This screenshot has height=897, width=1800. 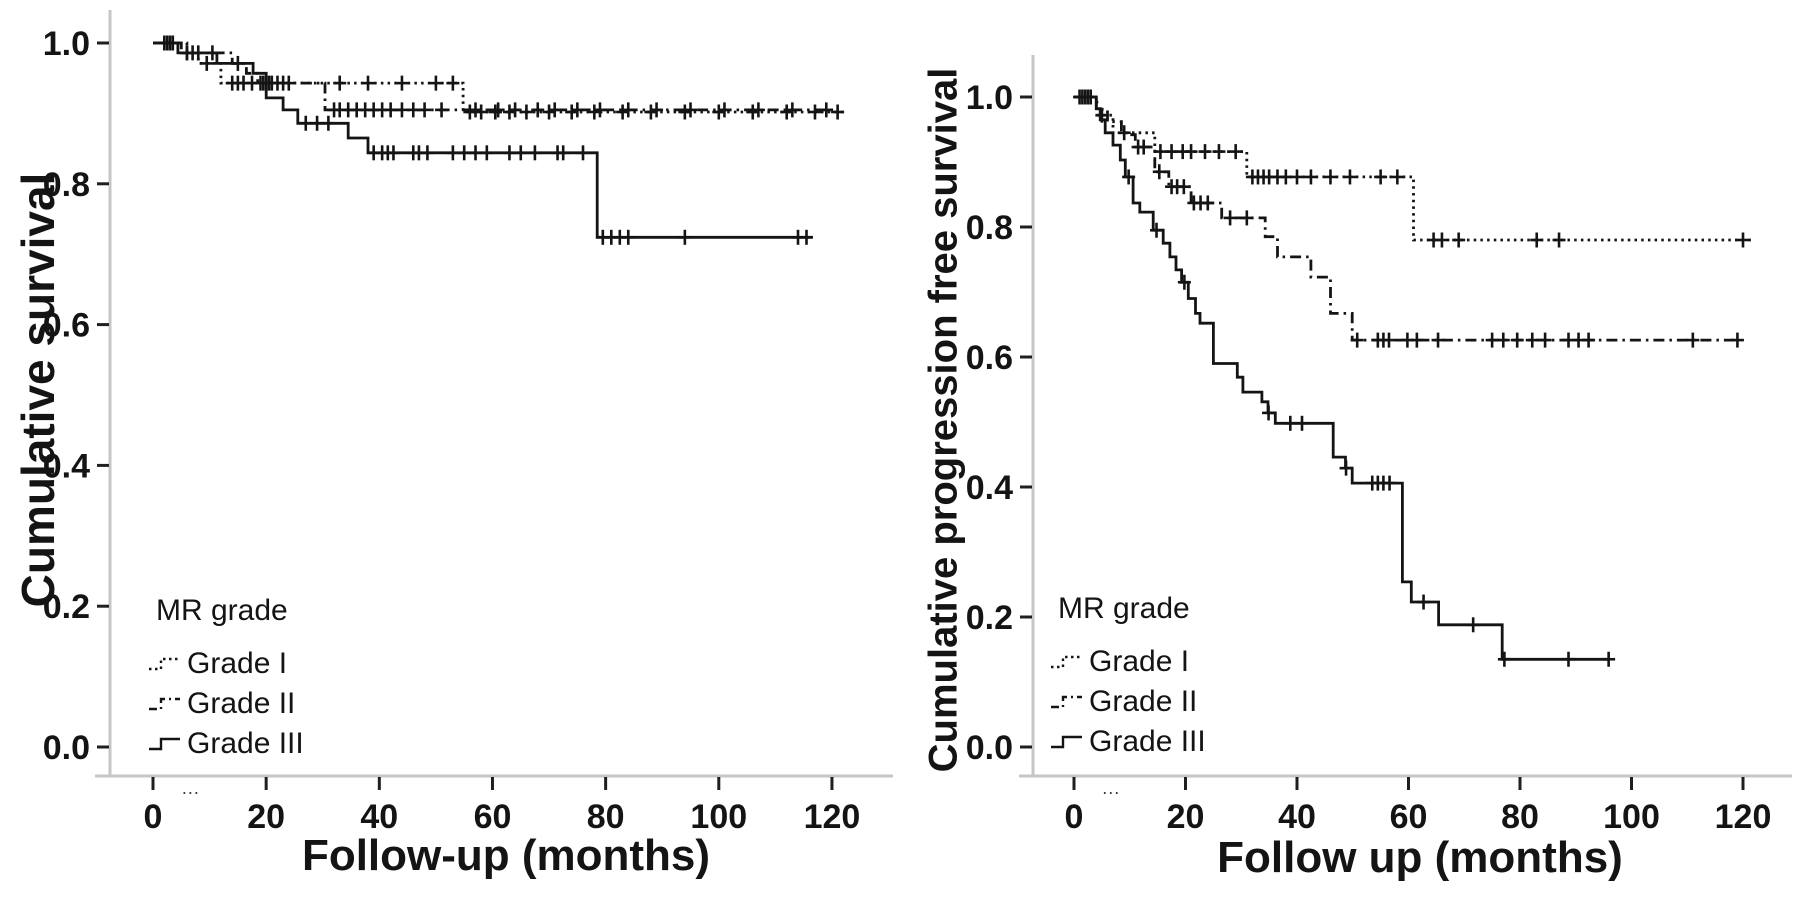 I want to click on left-legend-title: MR grade, so click(x=222, y=610).